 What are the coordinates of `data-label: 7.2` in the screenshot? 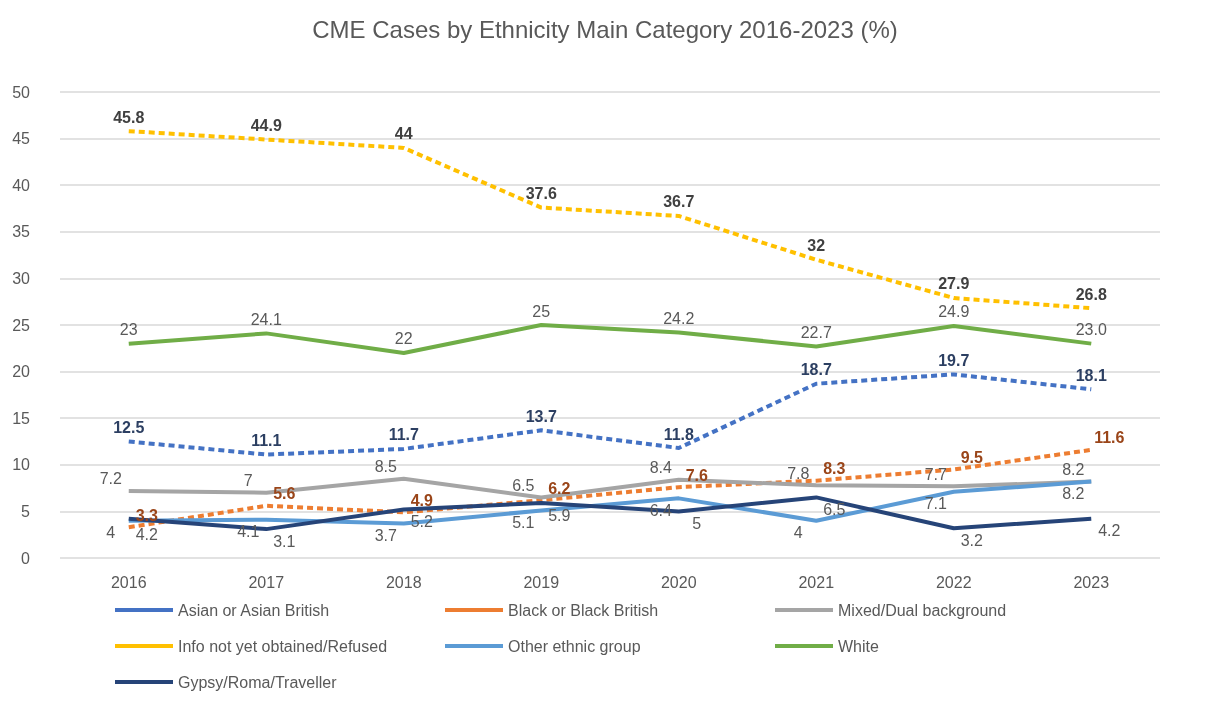 It's located at (110, 479).